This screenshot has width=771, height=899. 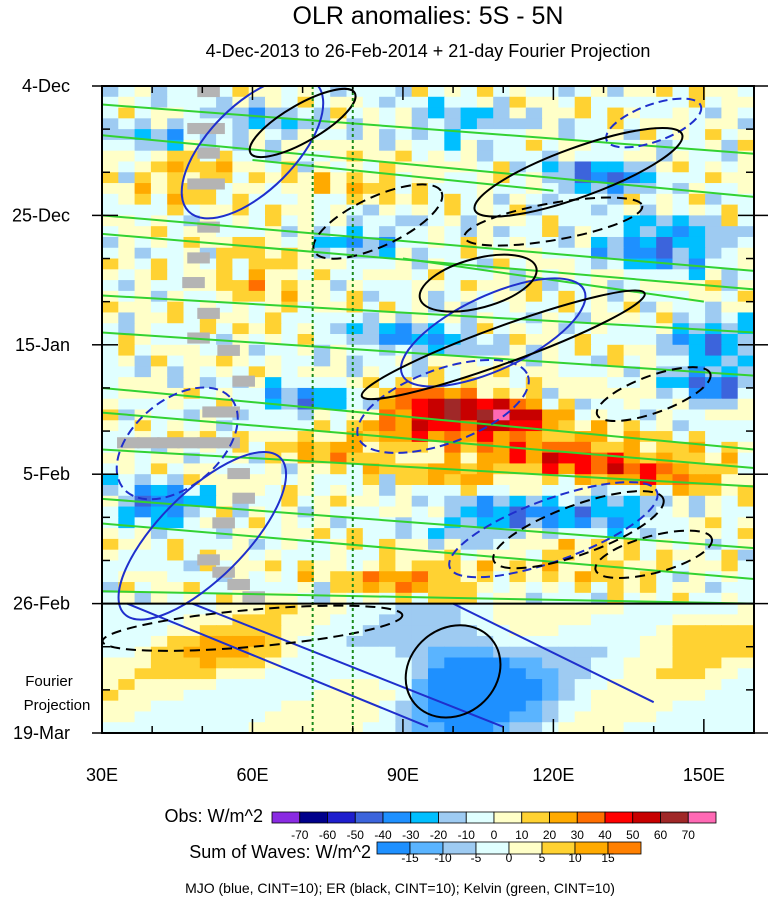 What do you see at coordinates (198, 184) in the screenshot?
I see `missing-cell` at bounding box center [198, 184].